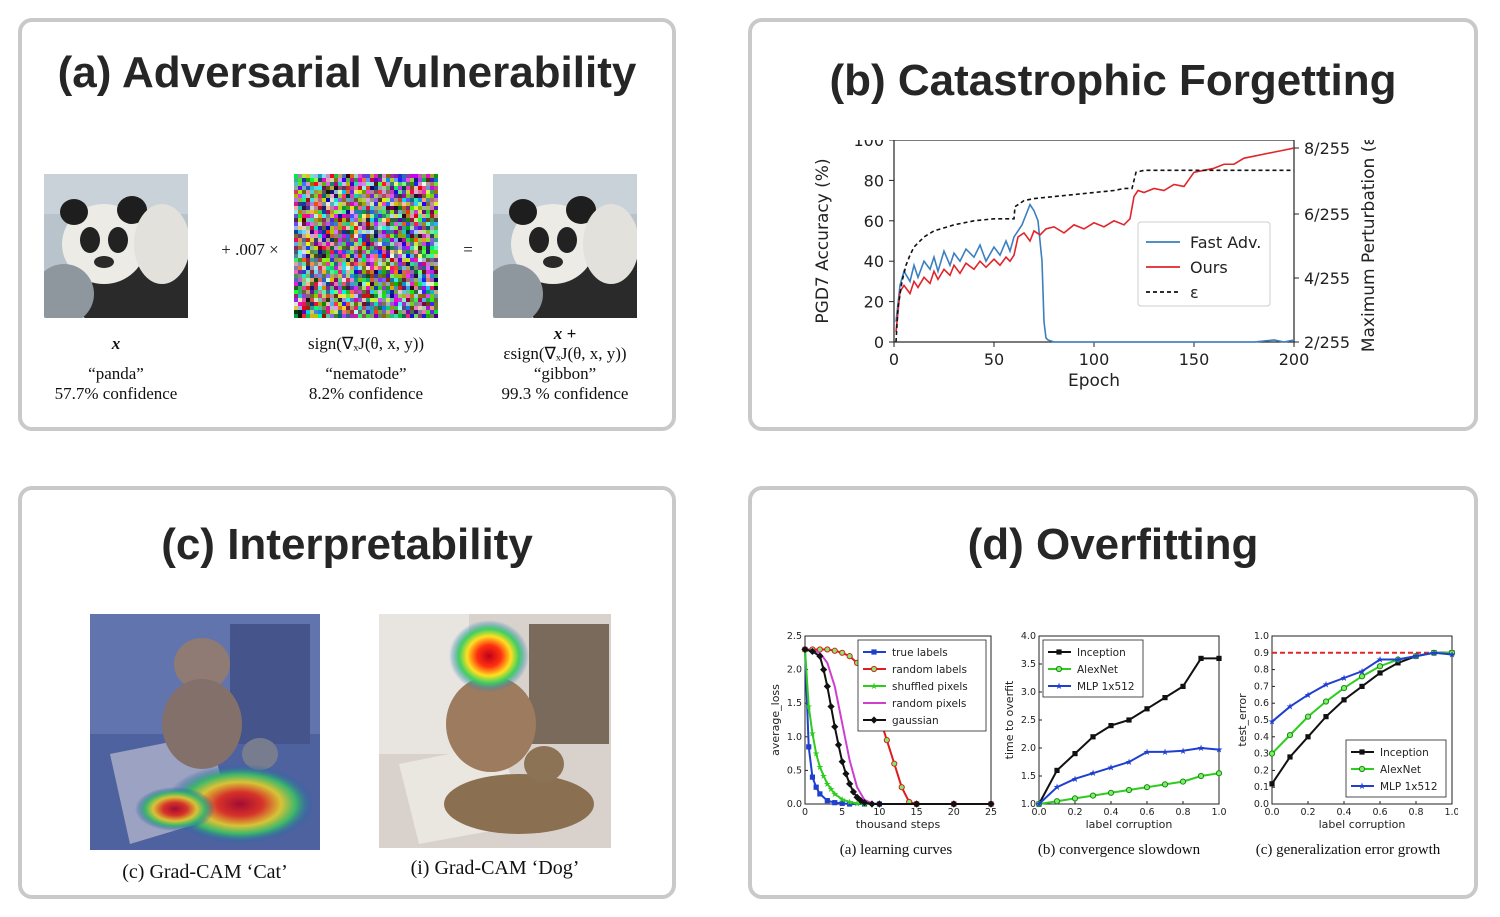 The image size is (1500, 917). Describe the element at coordinates (116, 393) in the screenshot. I see `caption-panda-confidence: 57.7% confidence` at that location.